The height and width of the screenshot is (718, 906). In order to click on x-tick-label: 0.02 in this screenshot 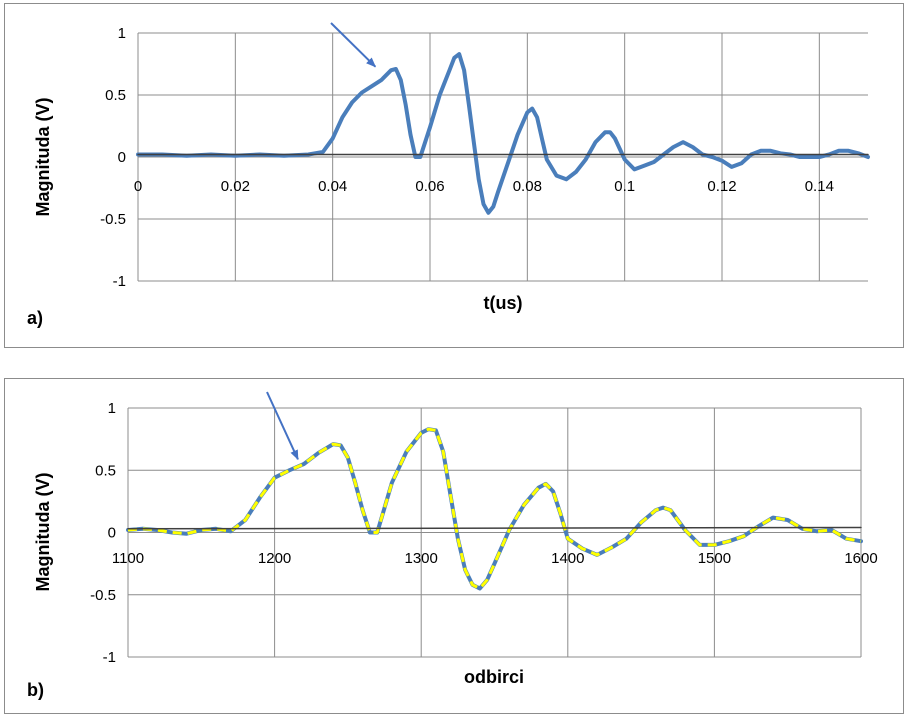, I will do `click(235, 186)`.